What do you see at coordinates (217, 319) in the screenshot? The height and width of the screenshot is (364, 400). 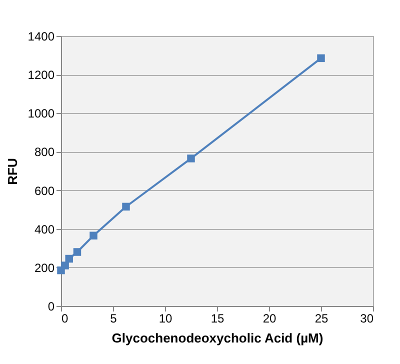 I see `x-tick-label: 15` at bounding box center [217, 319].